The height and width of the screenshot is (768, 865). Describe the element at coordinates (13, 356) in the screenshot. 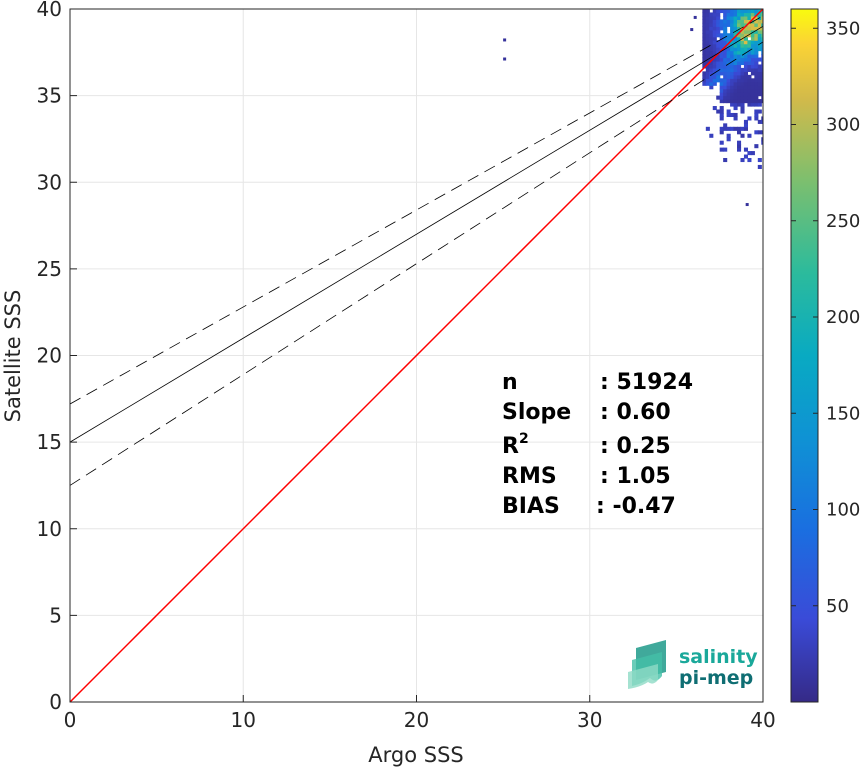

I see `y-axis-label: Satellite SSS` at that location.